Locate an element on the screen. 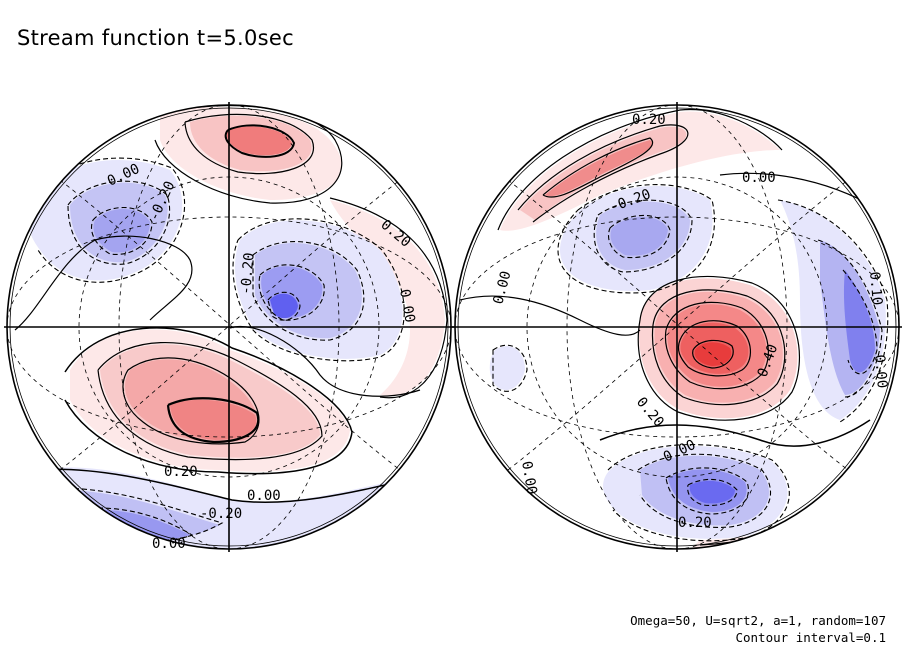 This screenshot has width=904, height=654. plot-title: Stream function t=5.0sec is located at coordinates (155, 38).